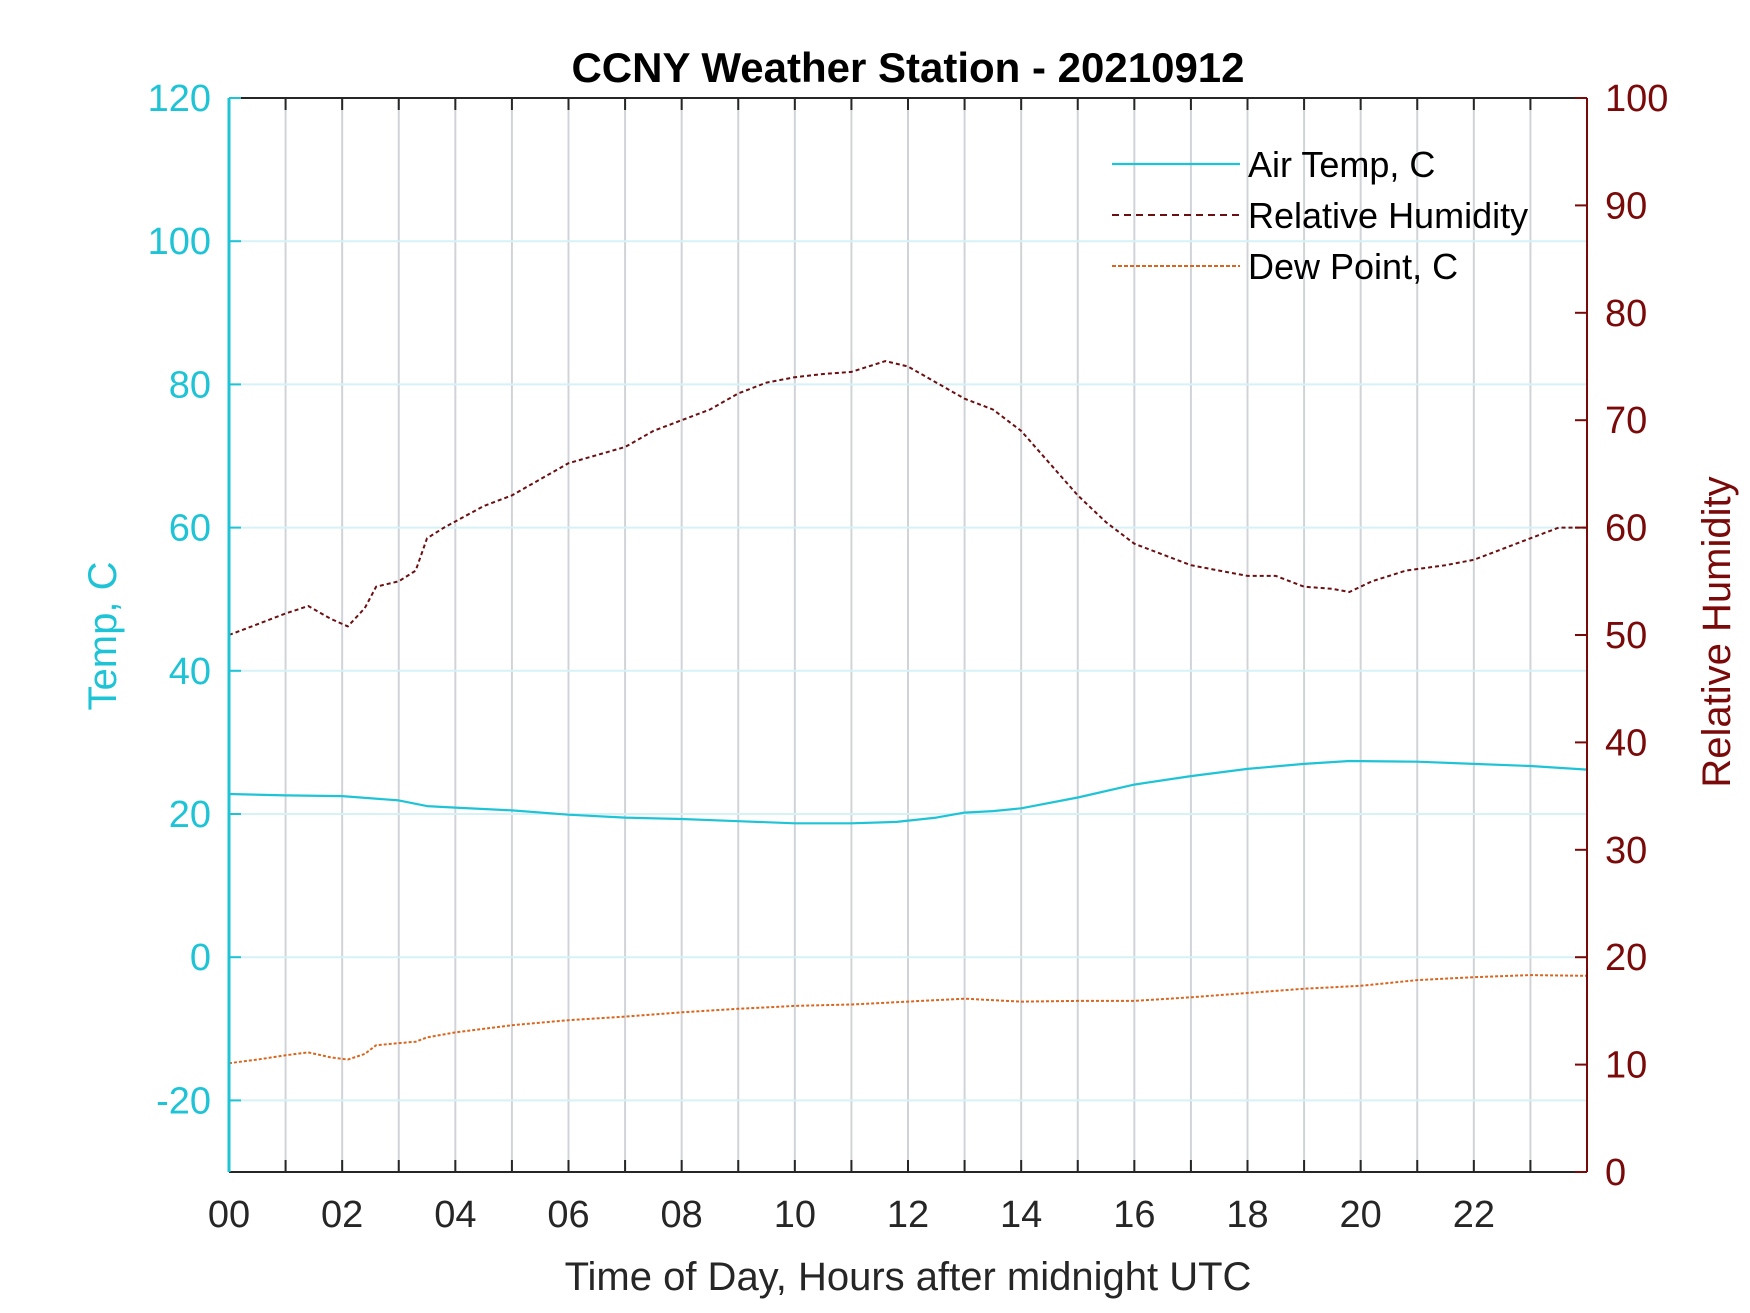 Image resolution: width=1750 pixels, height=1313 pixels. What do you see at coordinates (1626, 743) in the screenshot?
I see `y-right-tick-label: 40` at bounding box center [1626, 743].